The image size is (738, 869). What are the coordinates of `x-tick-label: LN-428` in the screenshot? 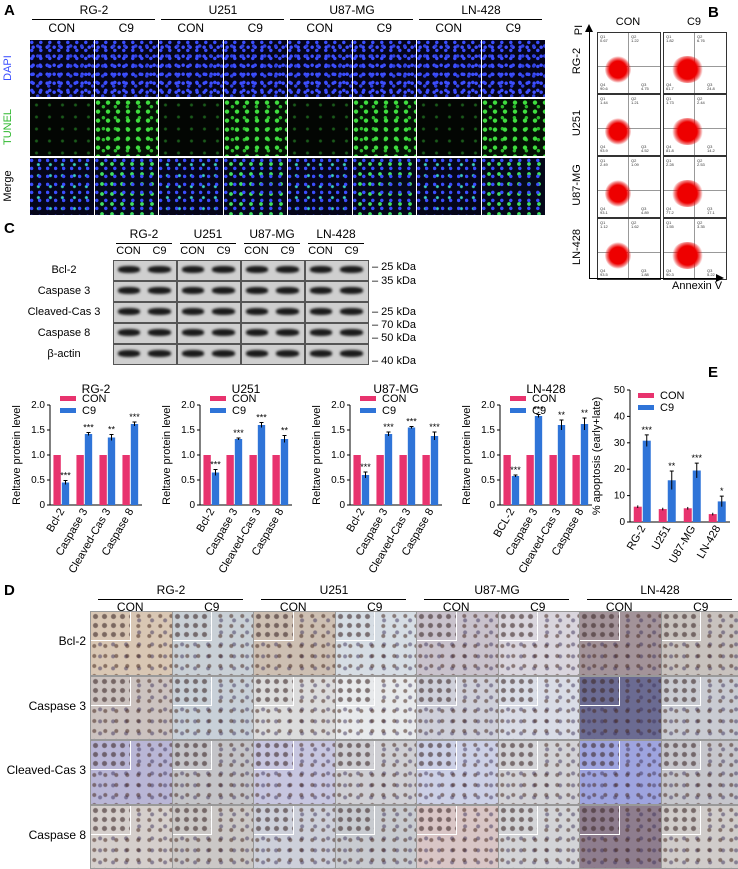 It's located at (709, 542).